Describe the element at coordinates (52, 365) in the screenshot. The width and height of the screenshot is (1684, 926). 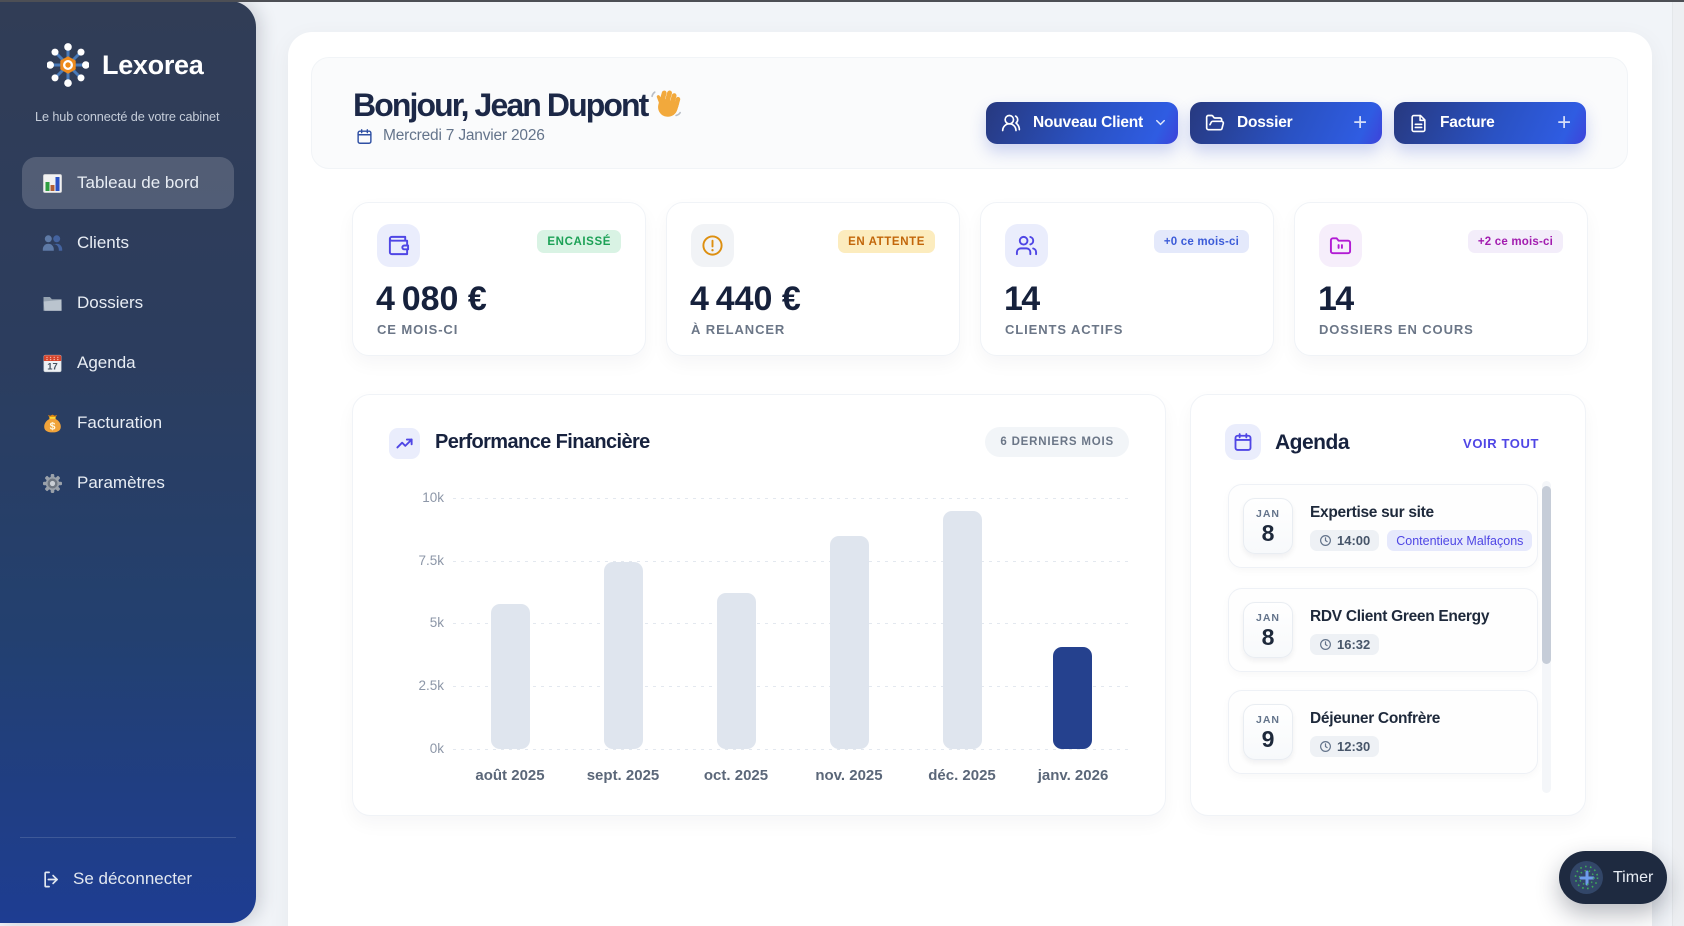
I see `svg-text: 17` at that location.